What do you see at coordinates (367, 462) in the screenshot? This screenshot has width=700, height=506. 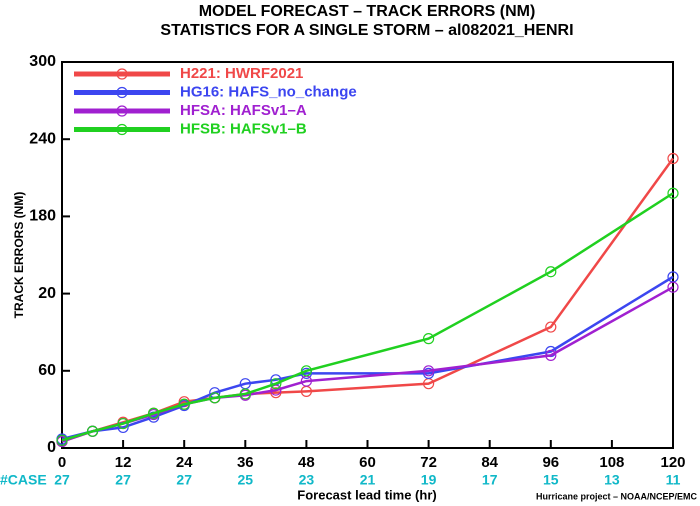 I see `x-tick-label: 60` at bounding box center [367, 462].